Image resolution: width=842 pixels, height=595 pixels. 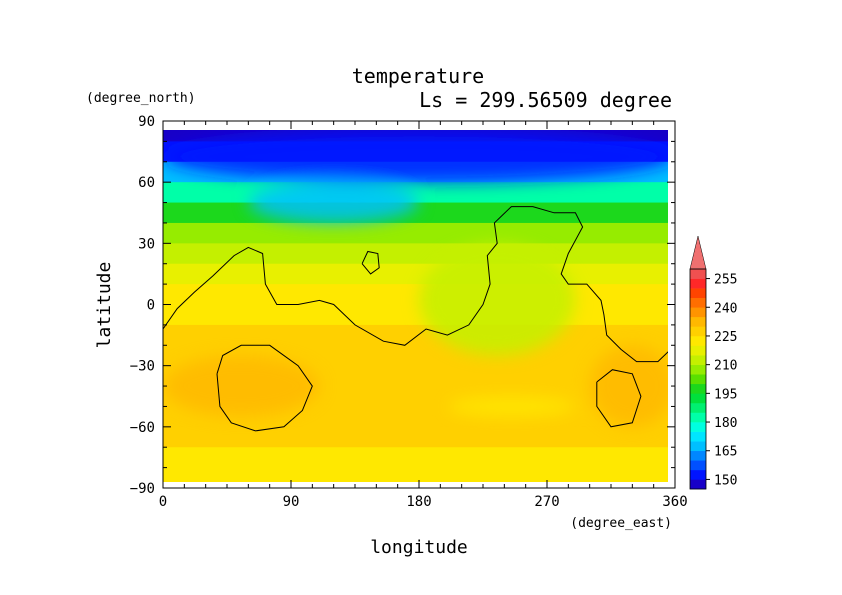 What do you see at coordinates (674, 502) in the screenshot?
I see `x-tick-label: 360` at bounding box center [674, 502].